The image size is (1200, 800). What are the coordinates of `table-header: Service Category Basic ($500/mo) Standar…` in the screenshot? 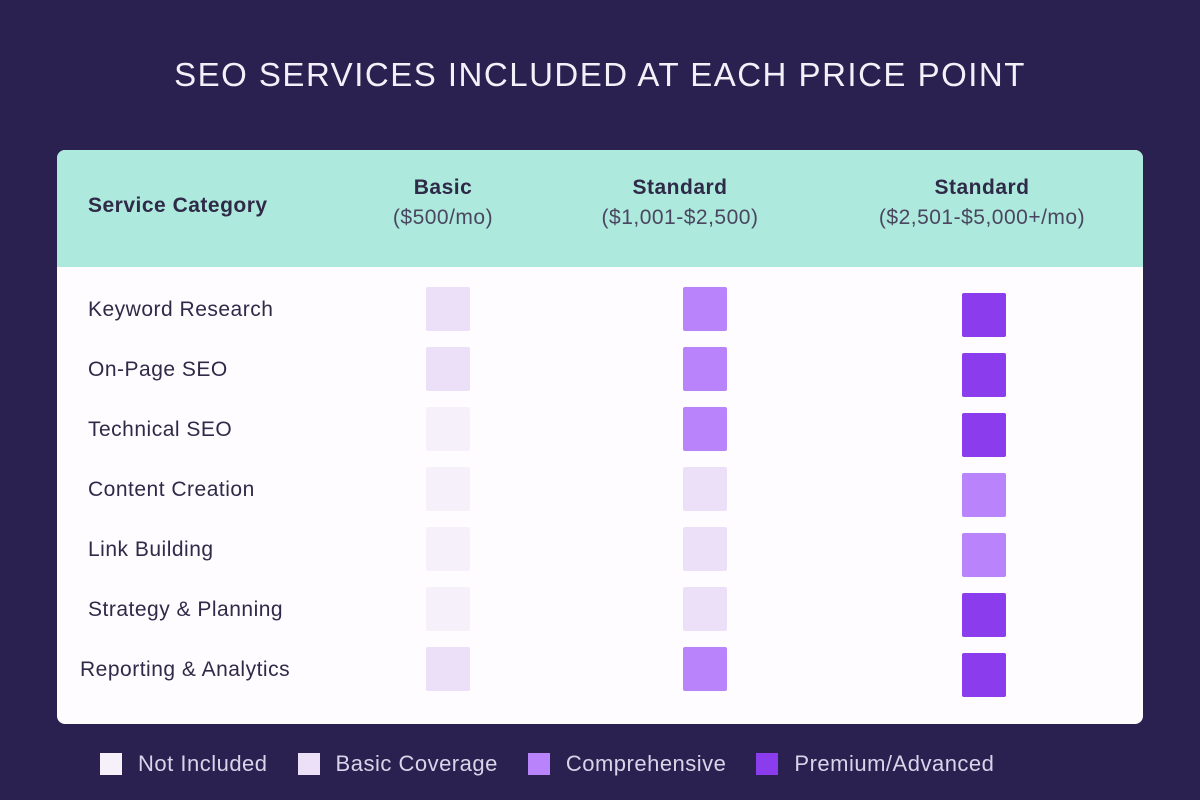 It's located at (600, 208).